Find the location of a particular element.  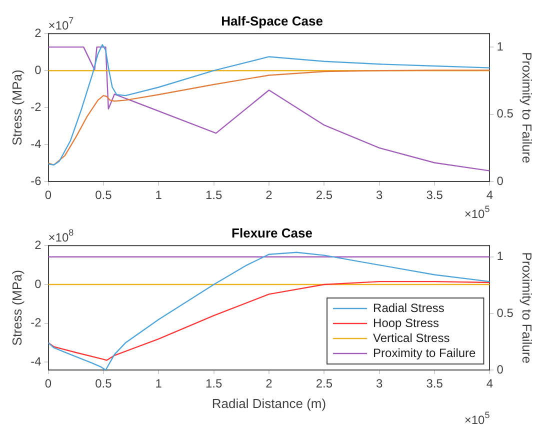

legend-label: Hoop Stress is located at coordinates (406, 323).